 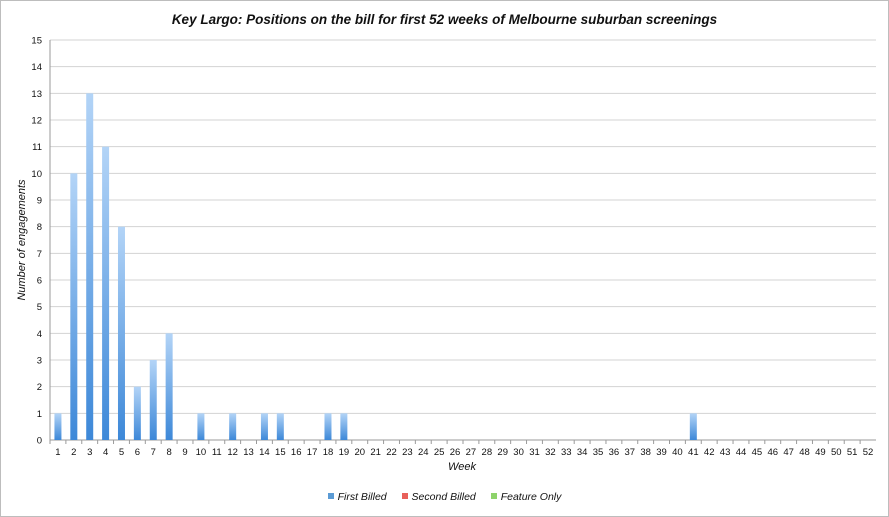 What do you see at coordinates (36, 174) in the screenshot?
I see `y-tick-label: 10` at bounding box center [36, 174].